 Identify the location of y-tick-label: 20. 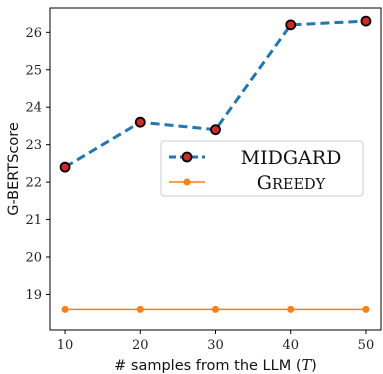
(33, 257).